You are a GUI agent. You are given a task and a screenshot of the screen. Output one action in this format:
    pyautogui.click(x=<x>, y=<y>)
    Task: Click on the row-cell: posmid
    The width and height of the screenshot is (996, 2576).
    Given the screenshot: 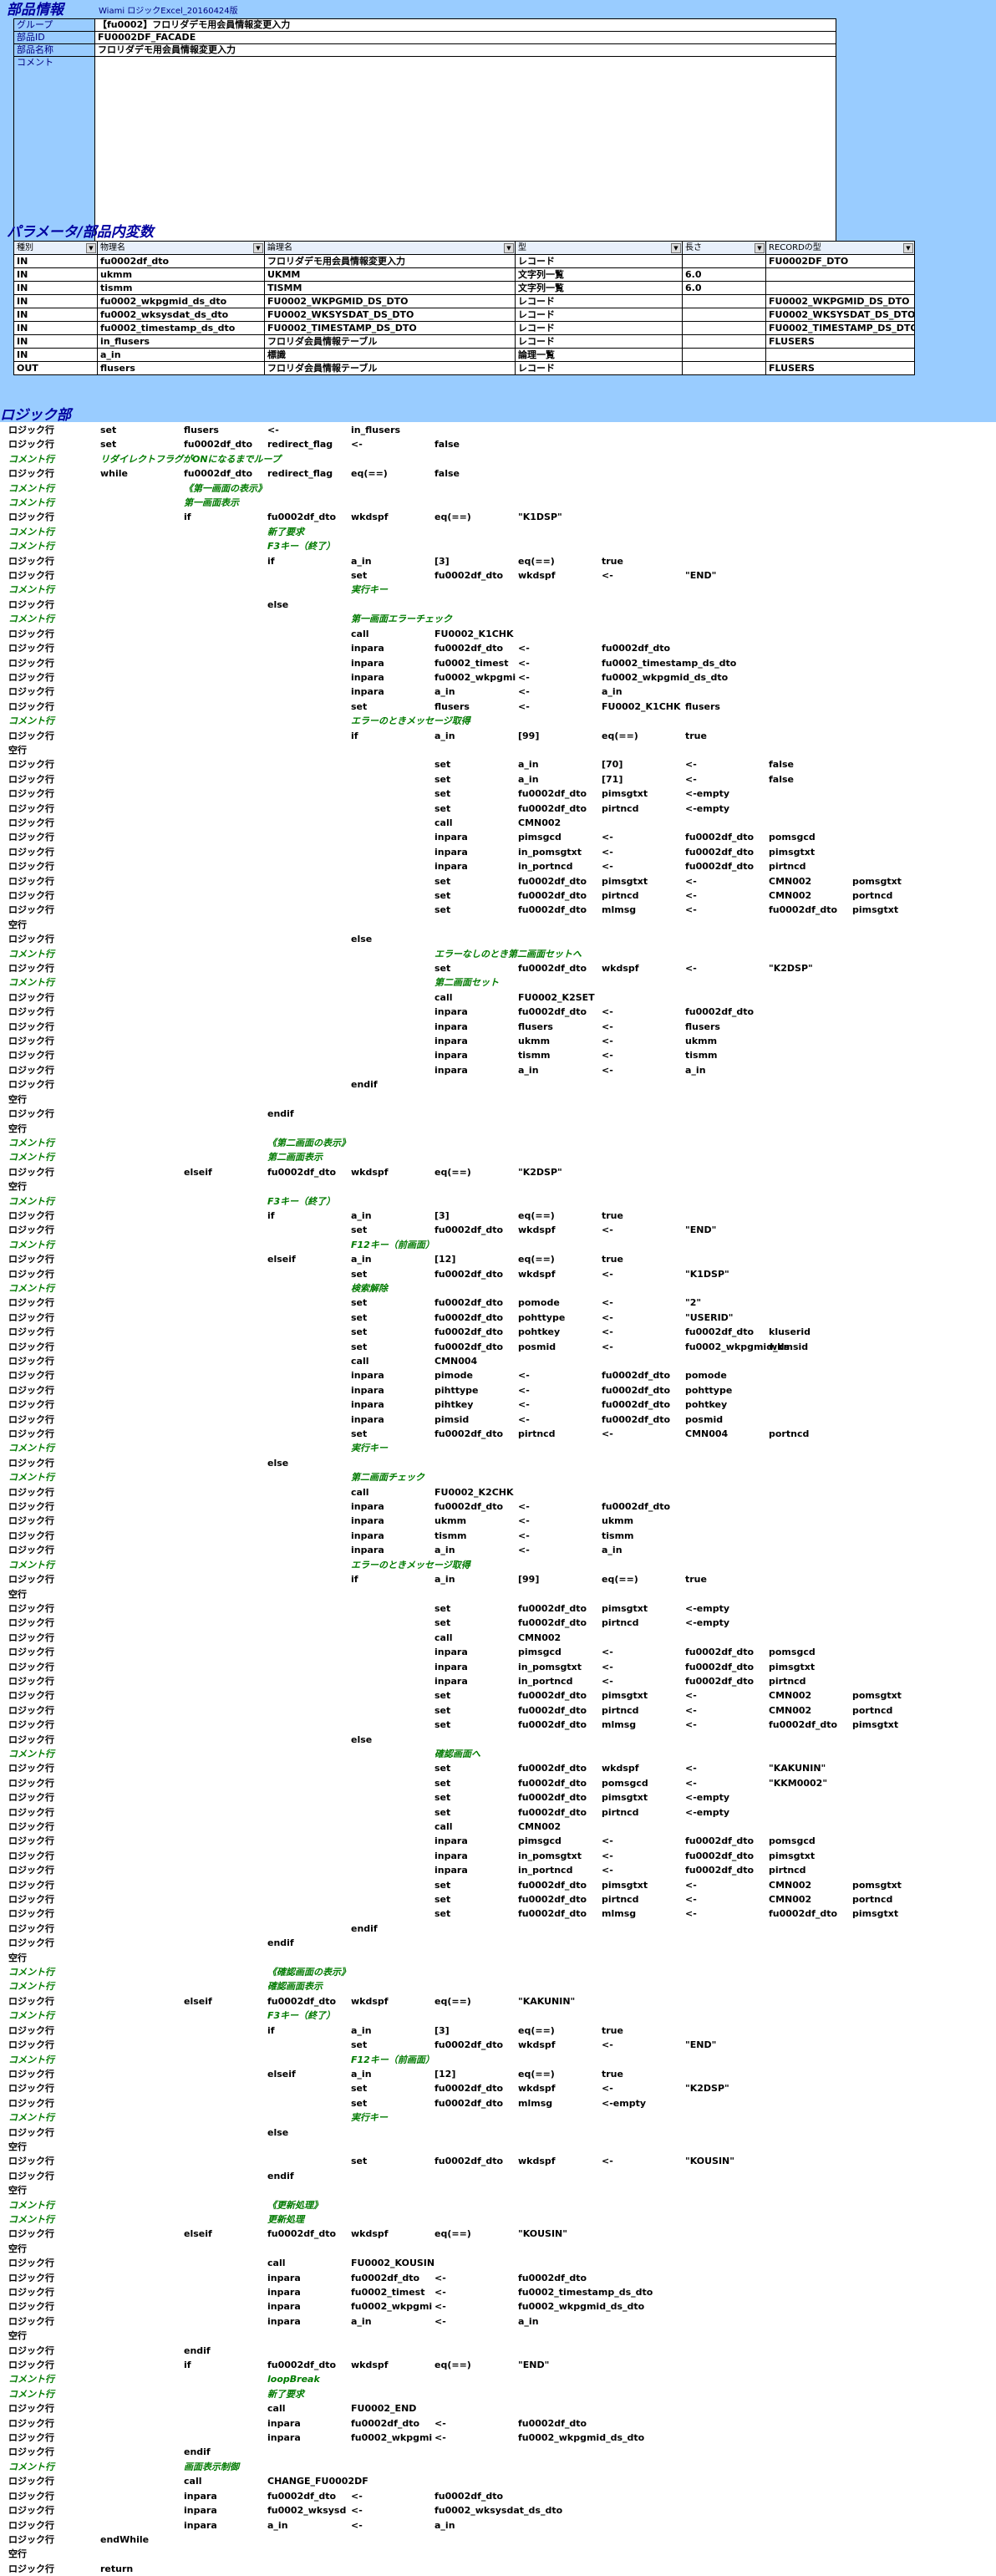 What is the action you would take?
    pyautogui.click(x=704, y=1419)
    